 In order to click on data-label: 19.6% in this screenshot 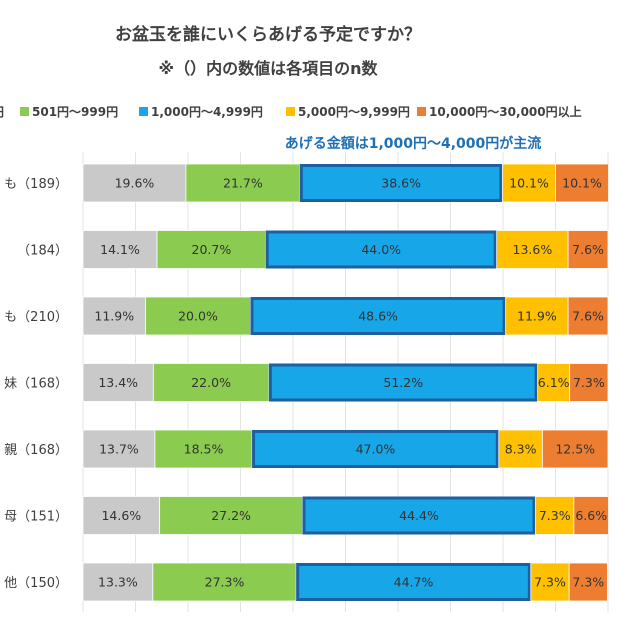, I will do `click(135, 183)`.